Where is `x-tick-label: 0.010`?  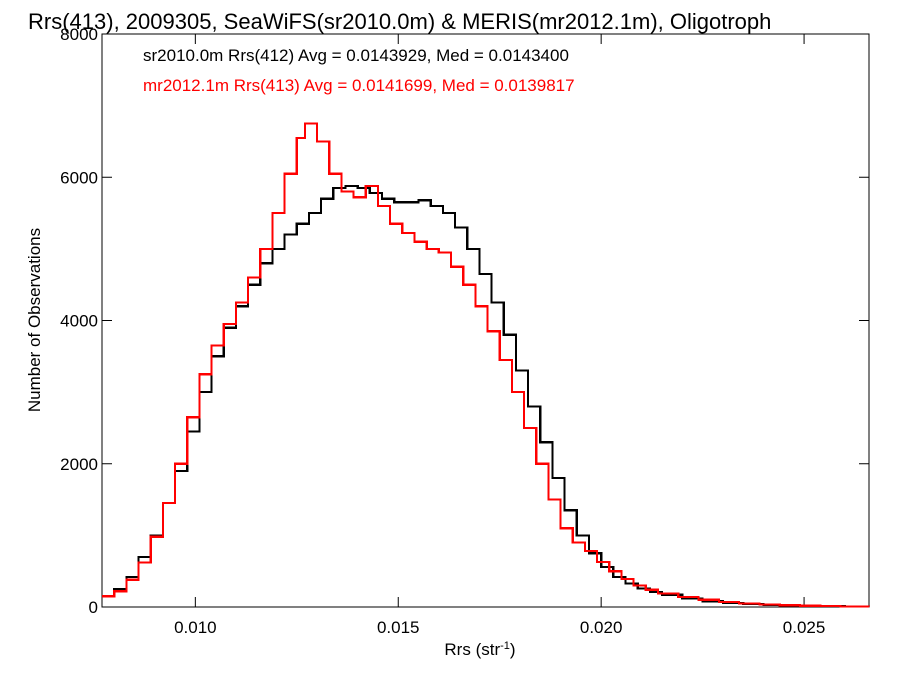
x-tick-label: 0.010 is located at coordinates (195, 627).